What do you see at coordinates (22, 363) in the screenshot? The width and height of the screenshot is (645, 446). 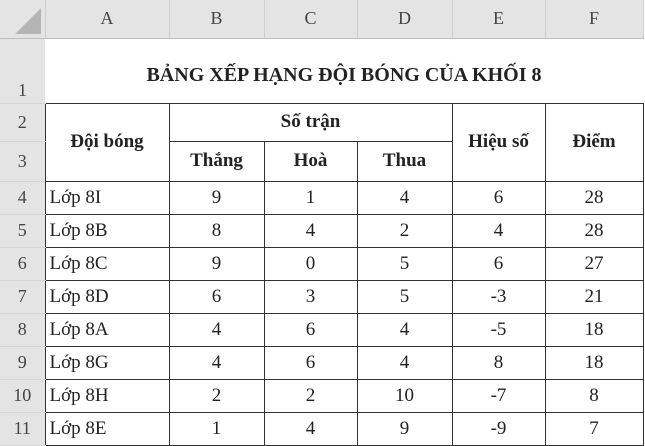 I see `row-header-9: 9` at bounding box center [22, 363].